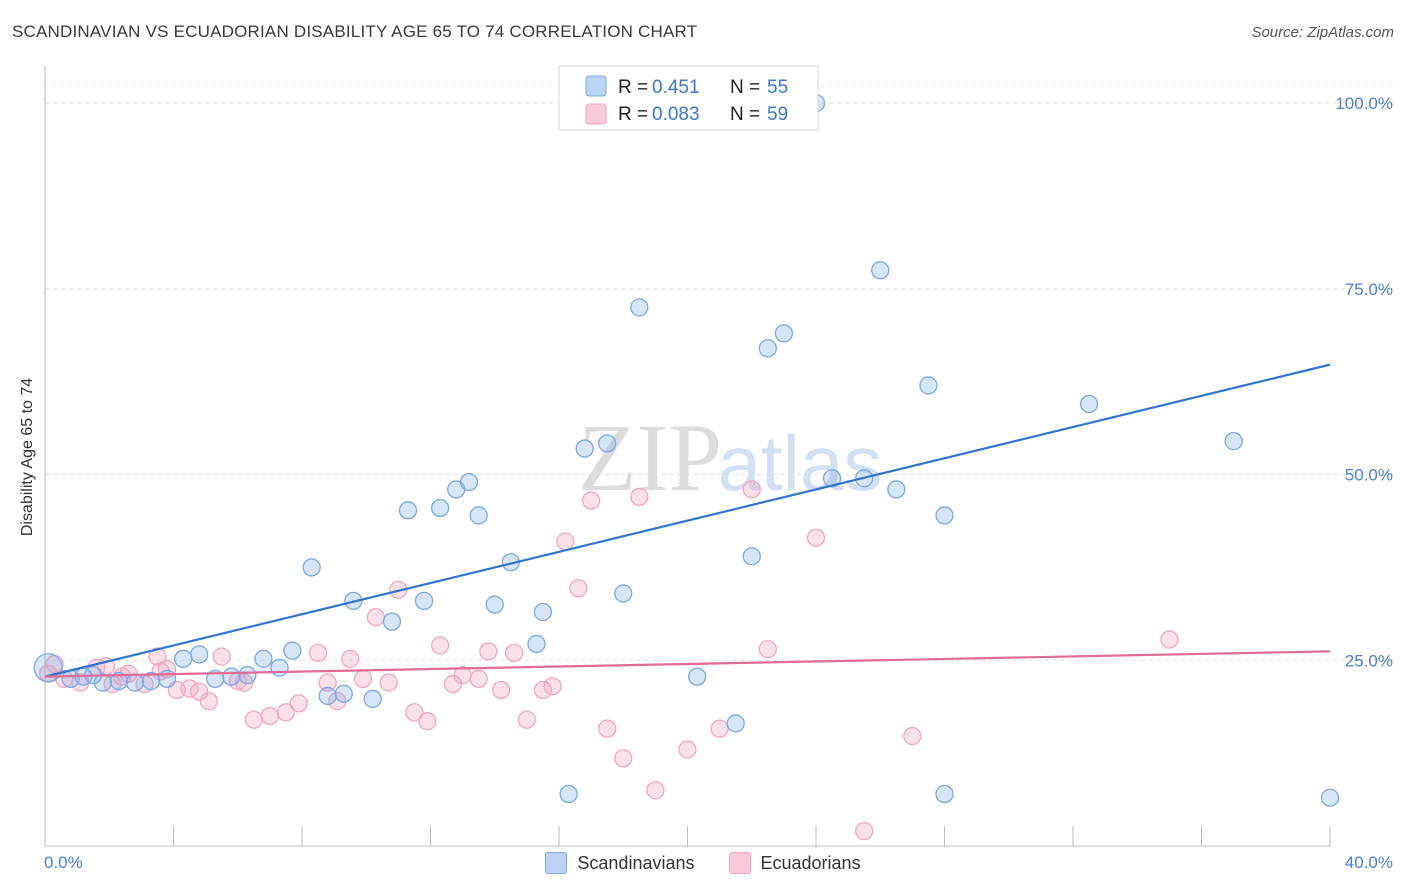 This screenshot has width=1406, height=892. What do you see at coordinates (1322, 32) in the screenshot?
I see `source-label: Source: ZipAtlas.com` at bounding box center [1322, 32].